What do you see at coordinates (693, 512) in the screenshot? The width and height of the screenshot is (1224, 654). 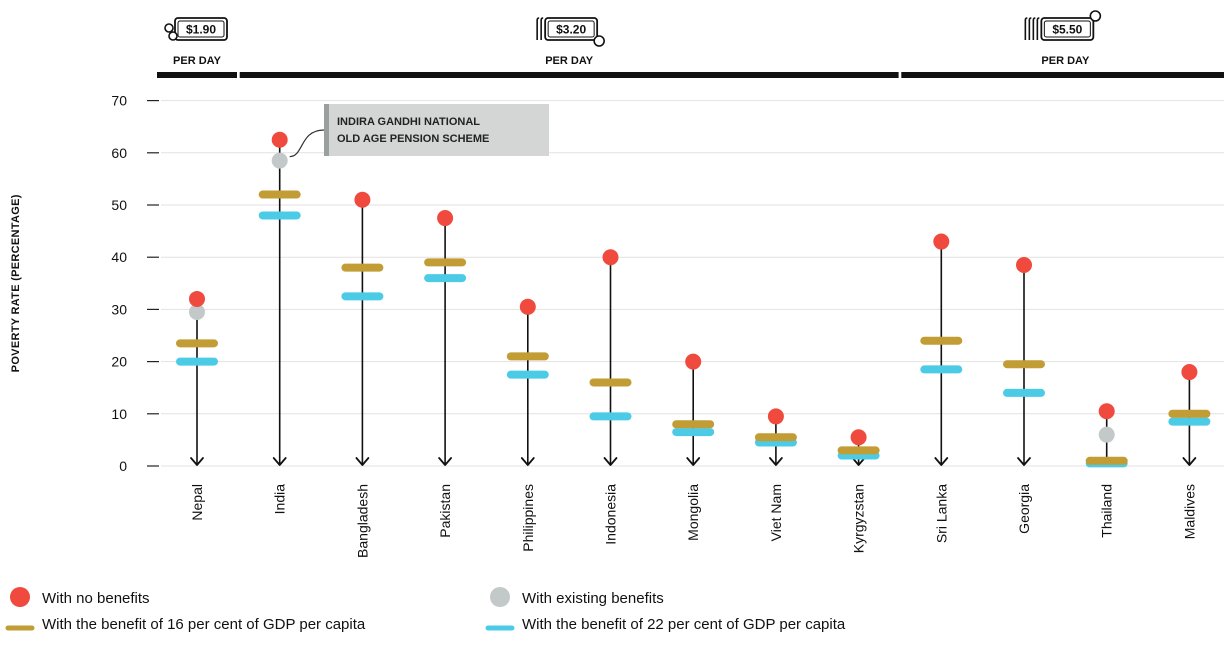 I see `category-label-Mongolia: Mongolia` at bounding box center [693, 512].